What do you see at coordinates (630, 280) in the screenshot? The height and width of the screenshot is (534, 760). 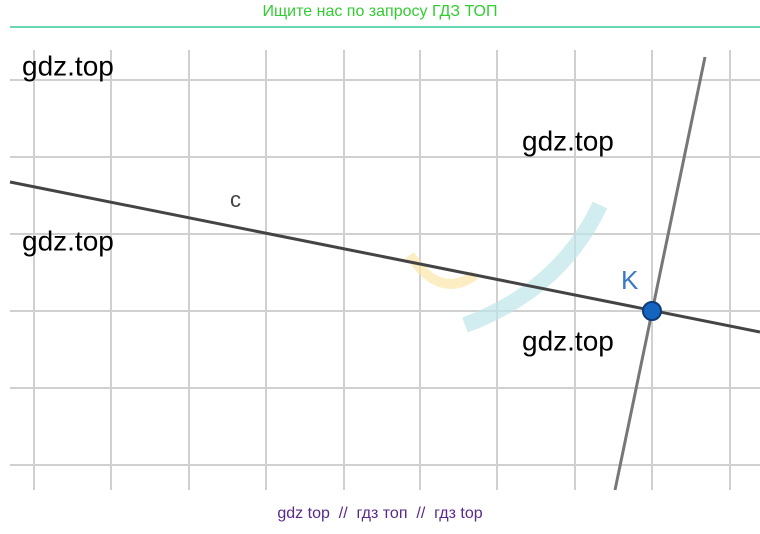 I see `point-label: K` at bounding box center [630, 280].